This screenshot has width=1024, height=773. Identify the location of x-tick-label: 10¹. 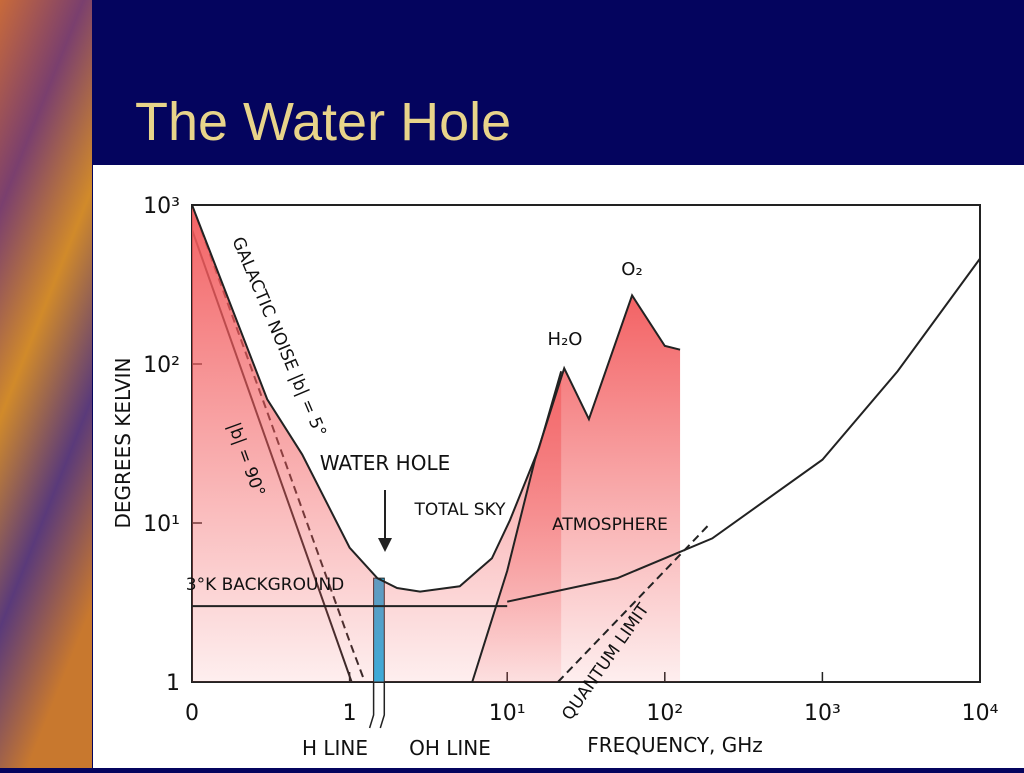
(507, 713).